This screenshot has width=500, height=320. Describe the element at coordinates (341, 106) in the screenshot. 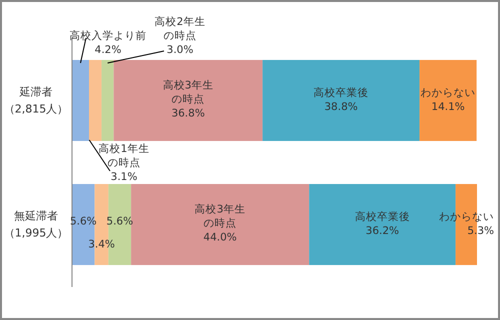

I see `data-label: 38.8%` at that location.